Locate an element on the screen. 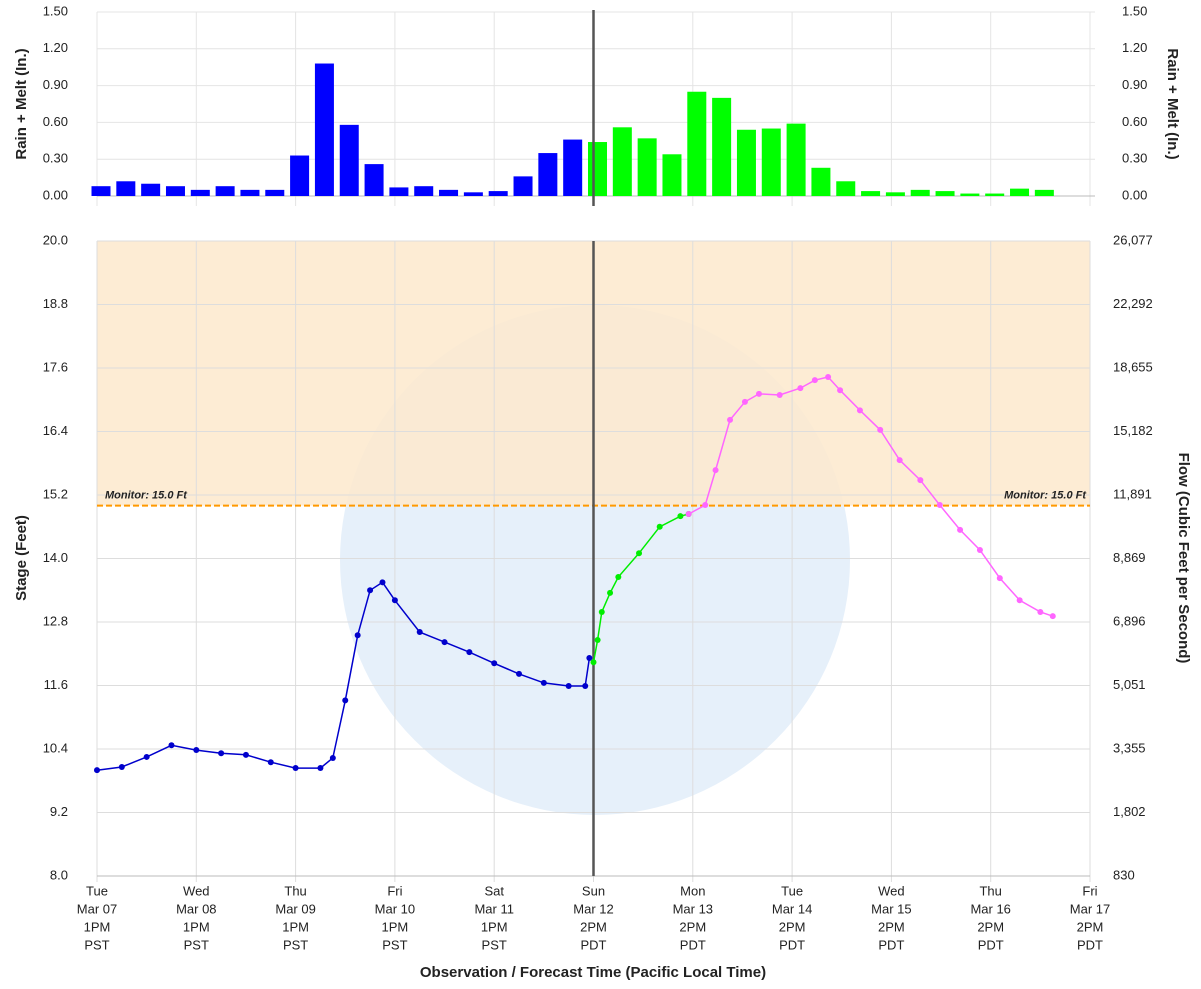  x-tick-label: Thu is located at coordinates (295, 890).